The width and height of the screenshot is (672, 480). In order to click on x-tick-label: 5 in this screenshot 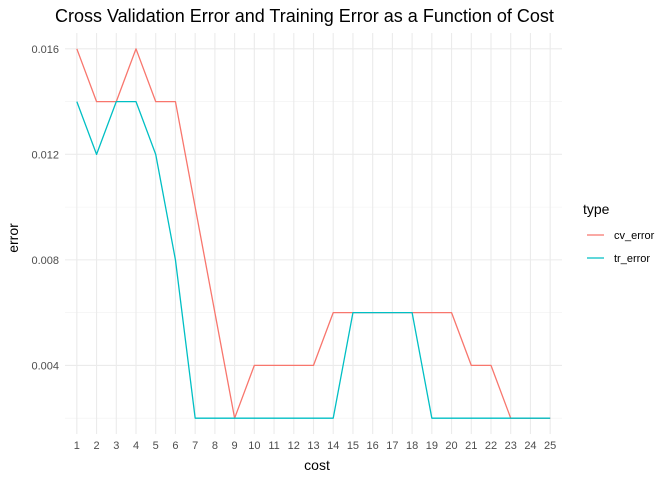, I will do `click(156, 446)`.